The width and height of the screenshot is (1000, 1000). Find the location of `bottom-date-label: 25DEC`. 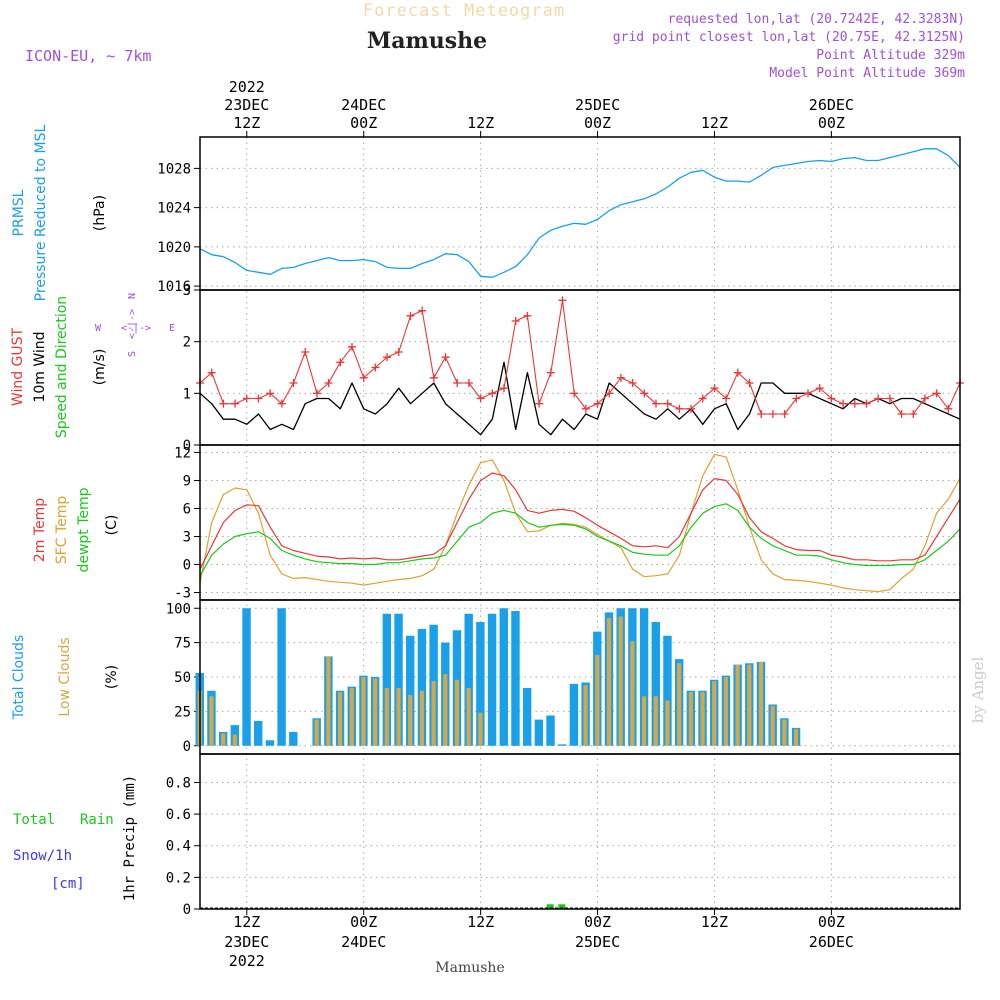

bottom-date-label: 25DEC is located at coordinates (597, 942).